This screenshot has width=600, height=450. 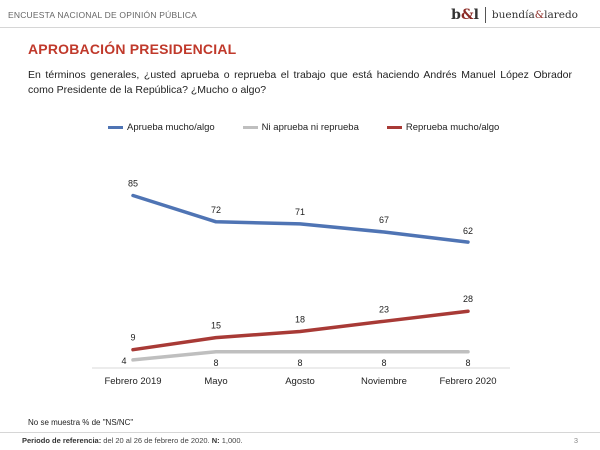 What do you see at coordinates (132, 338) in the screenshot?
I see `data-label: 9` at bounding box center [132, 338].